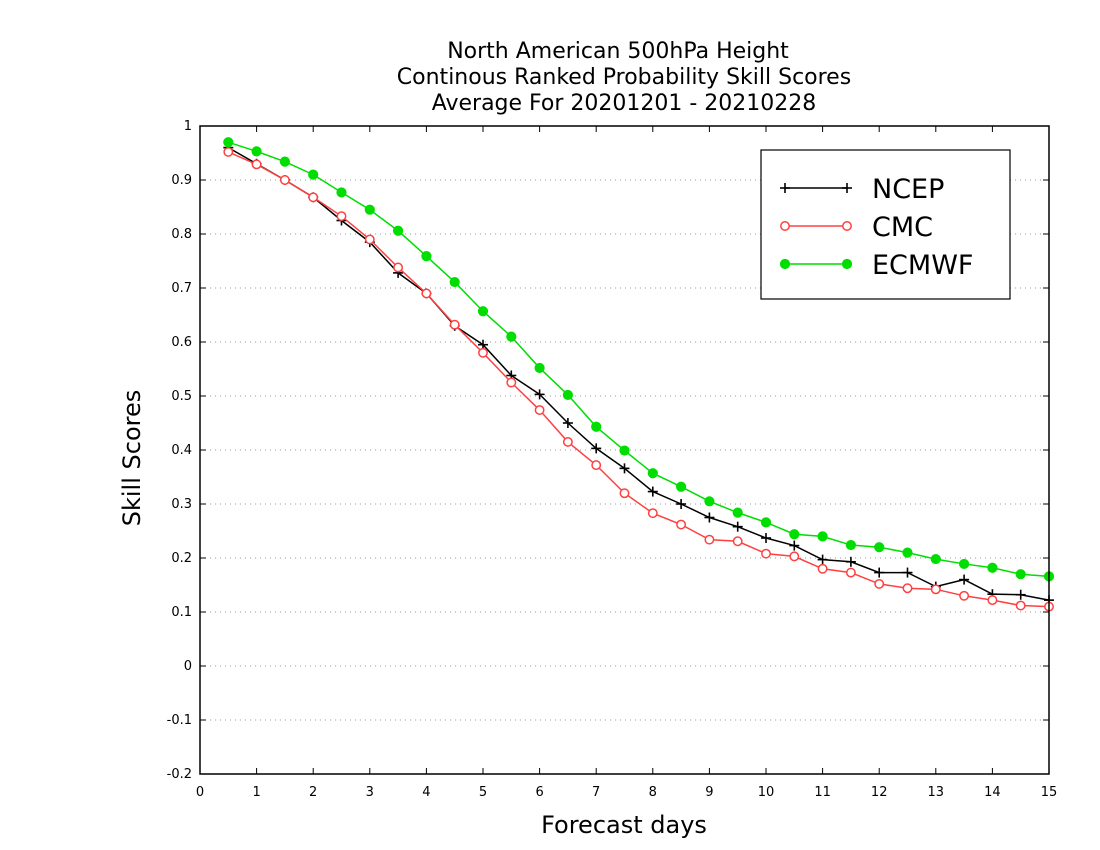 This screenshot has height=850, width=1100. I want to click on x-axis-label: Forecast days, so click(624, 825).